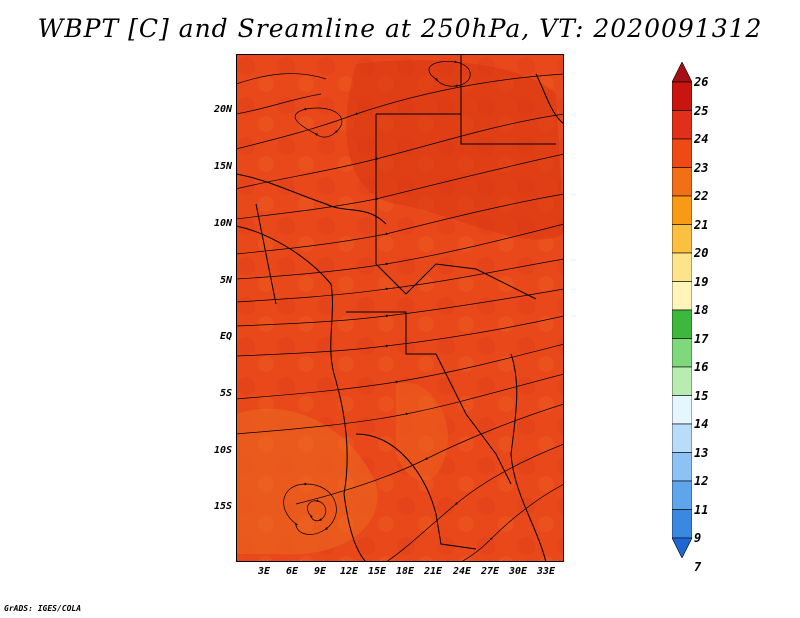 The width and height of the screenshot is (800, 618). I want to click on lon-label: 21E, so click(433, 571).